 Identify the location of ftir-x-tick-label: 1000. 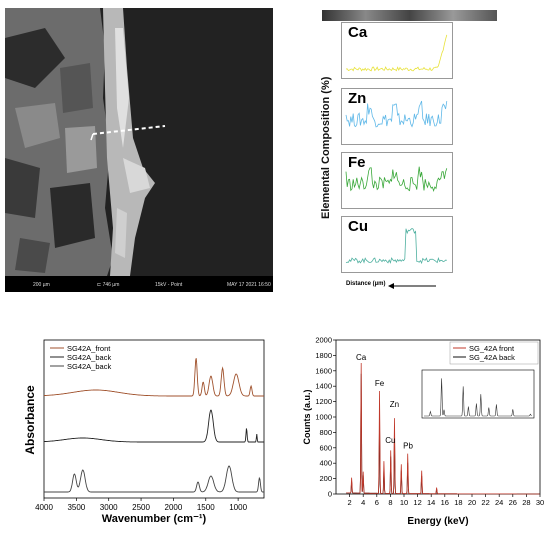
(238, 507).